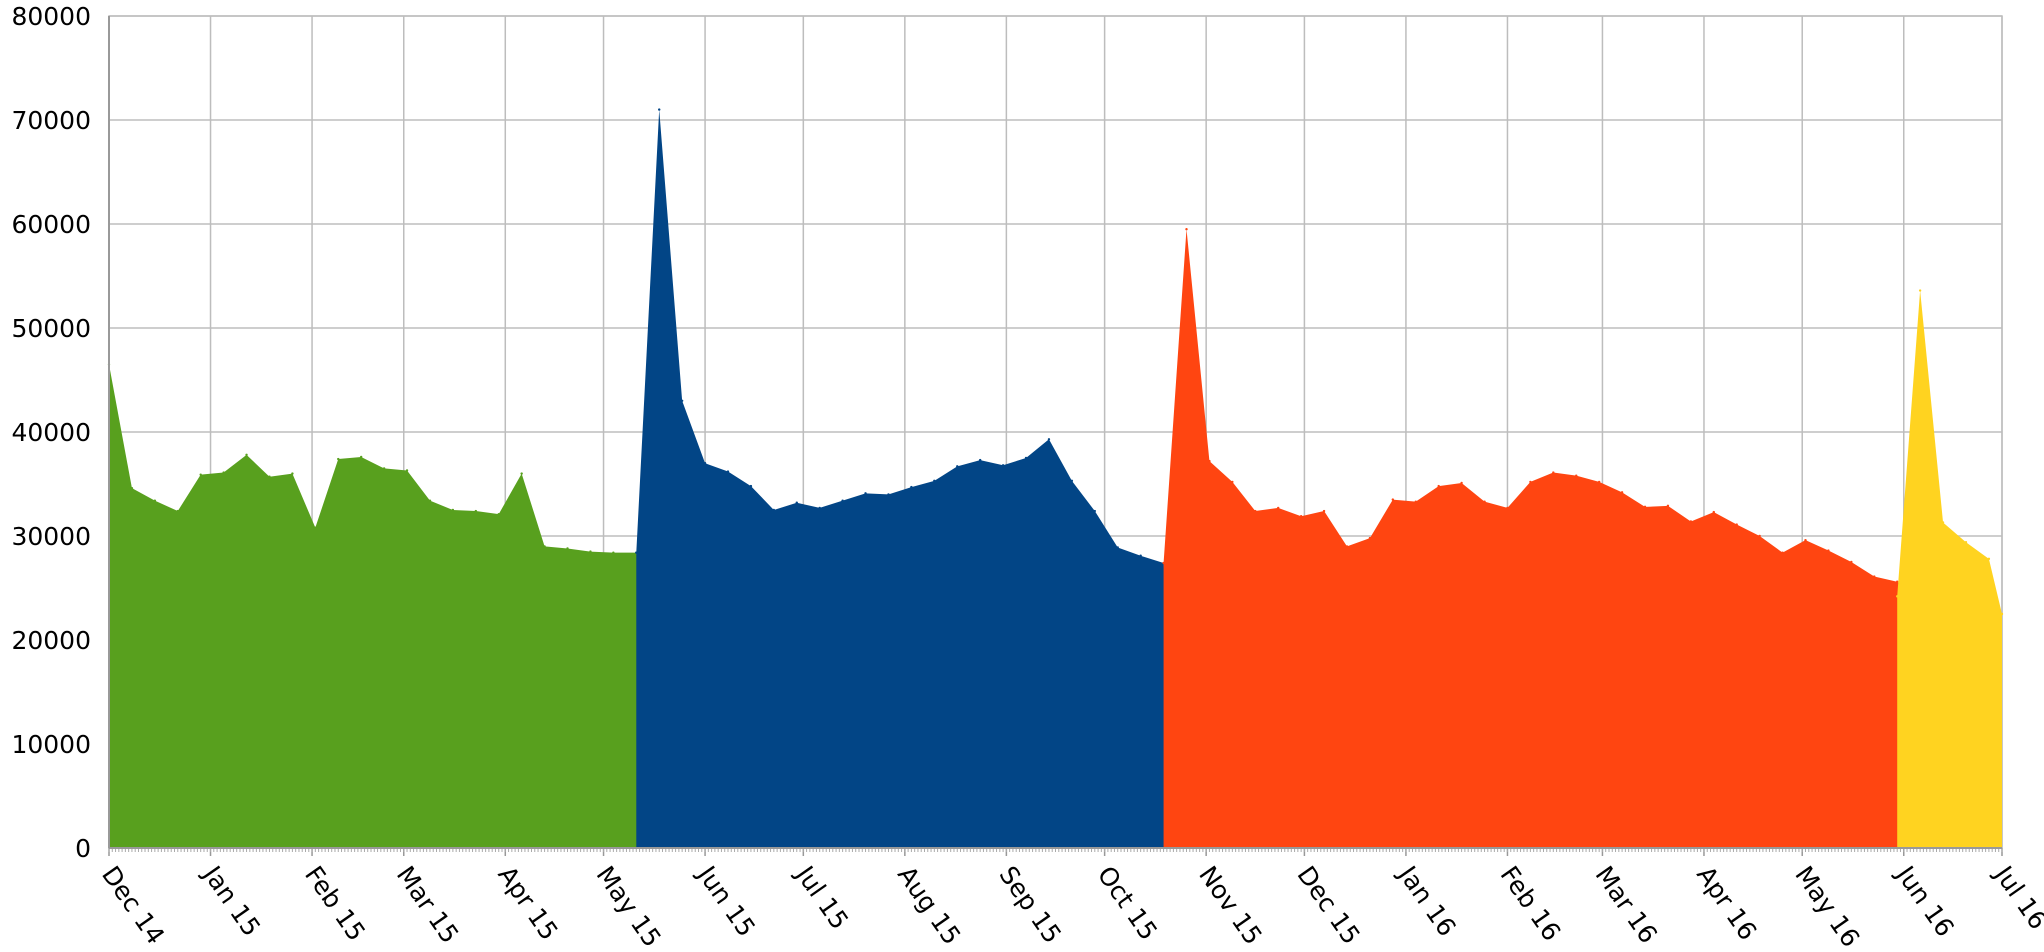 The width and height of the screenshot is (2044, 952). What do you see at coordinates (821, 897) in the screenshot?
I see `x-tick-label: Jul 15` at bounding box center [821, 897].